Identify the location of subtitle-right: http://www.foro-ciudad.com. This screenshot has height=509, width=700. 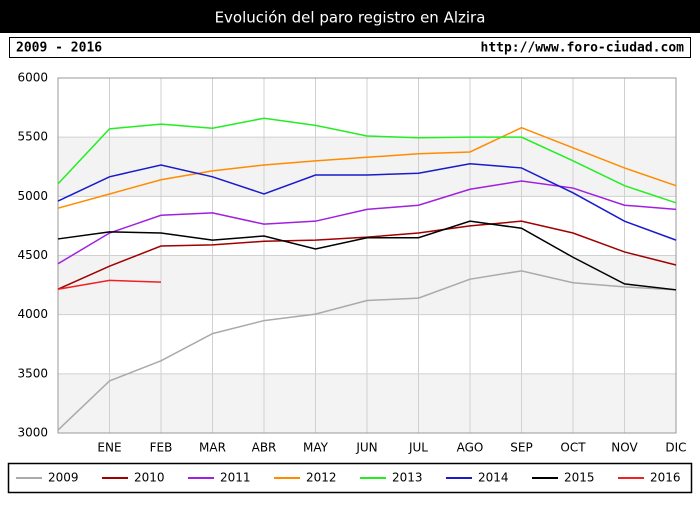
(583, 48).